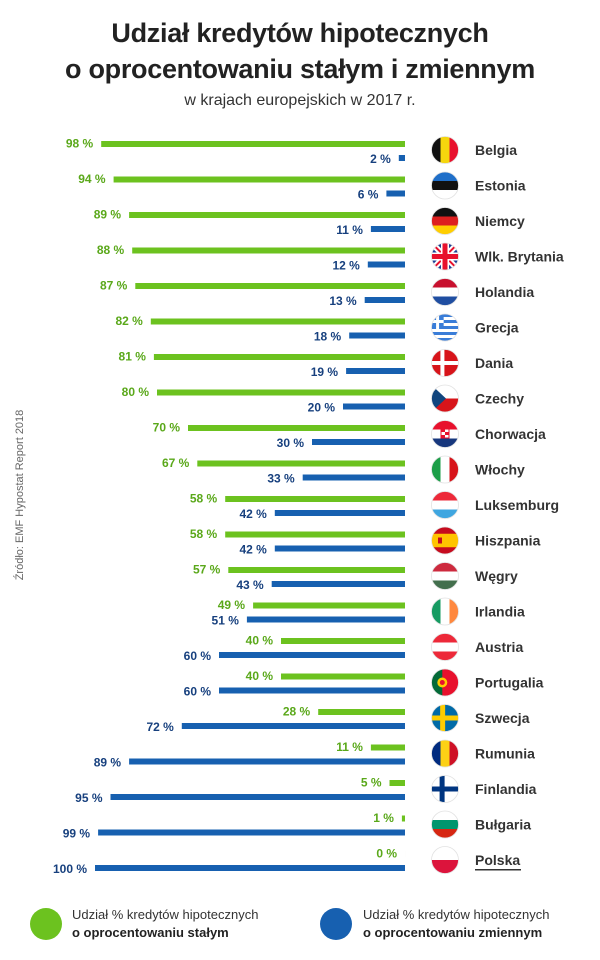  What do you see at coordinates (317, 328) in the screenshot?
I see `chart-row: 82 % 18 % Grecja` at bounding box center [317, 328].